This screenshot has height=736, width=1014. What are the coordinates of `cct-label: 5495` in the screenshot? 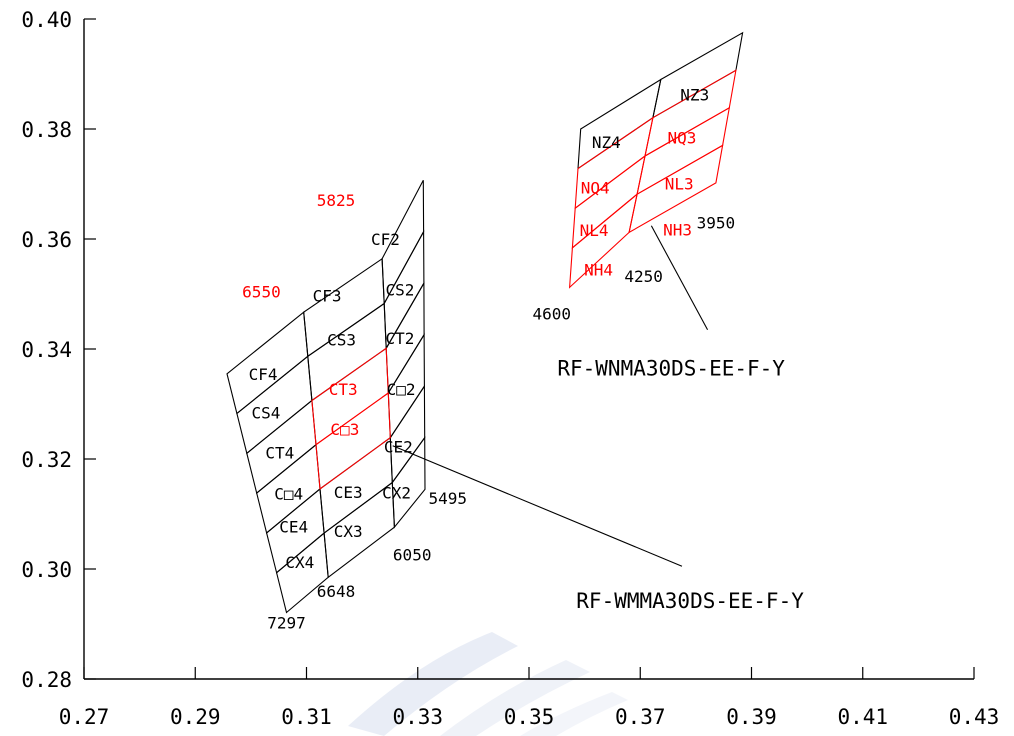 It's located at (448, 498).